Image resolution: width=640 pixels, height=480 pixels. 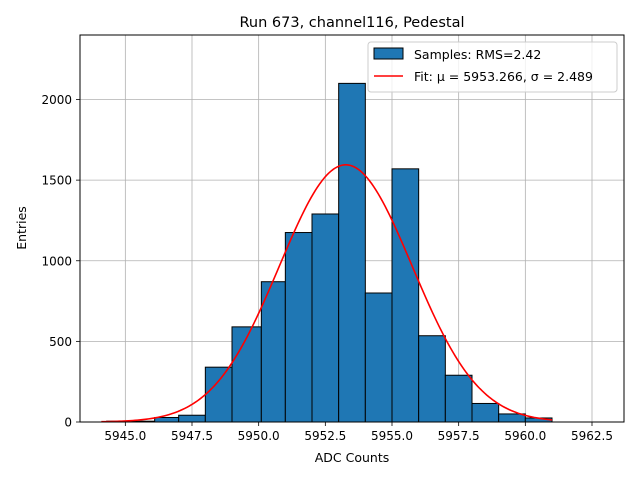 I want to click on y-tick-label: 2000, so click(x=56, y=100).